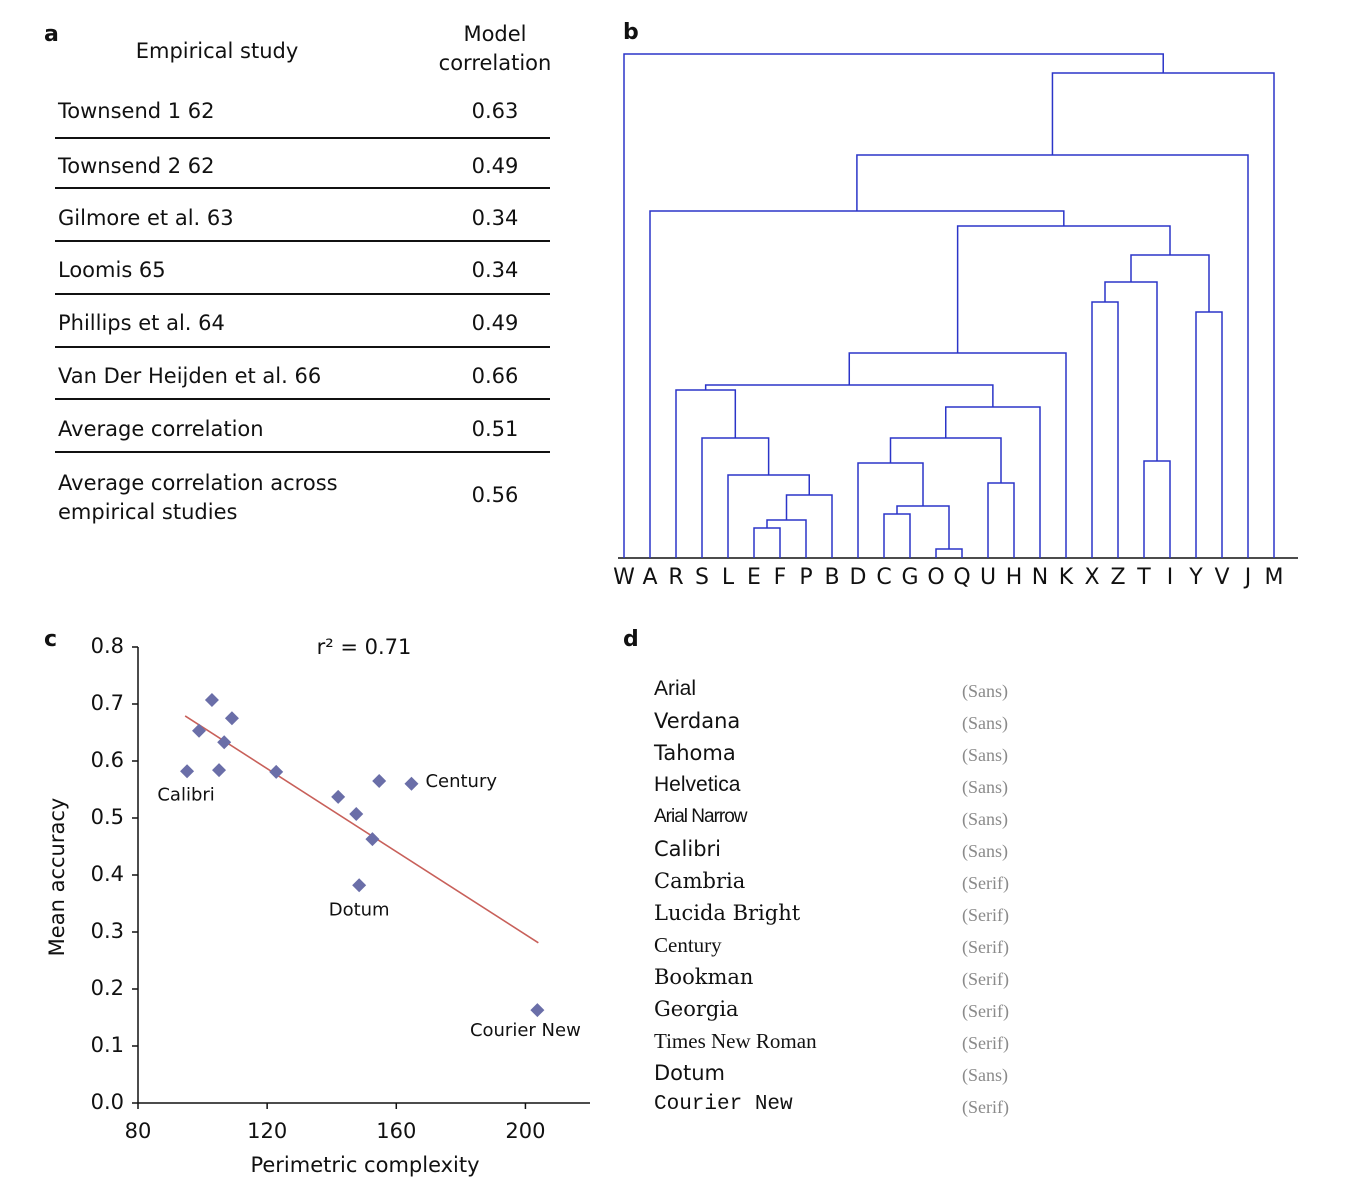 The height and width of the screenshot is (1204, 1356). I want to click on y-tick-label: 0.6, so click(107, 760).